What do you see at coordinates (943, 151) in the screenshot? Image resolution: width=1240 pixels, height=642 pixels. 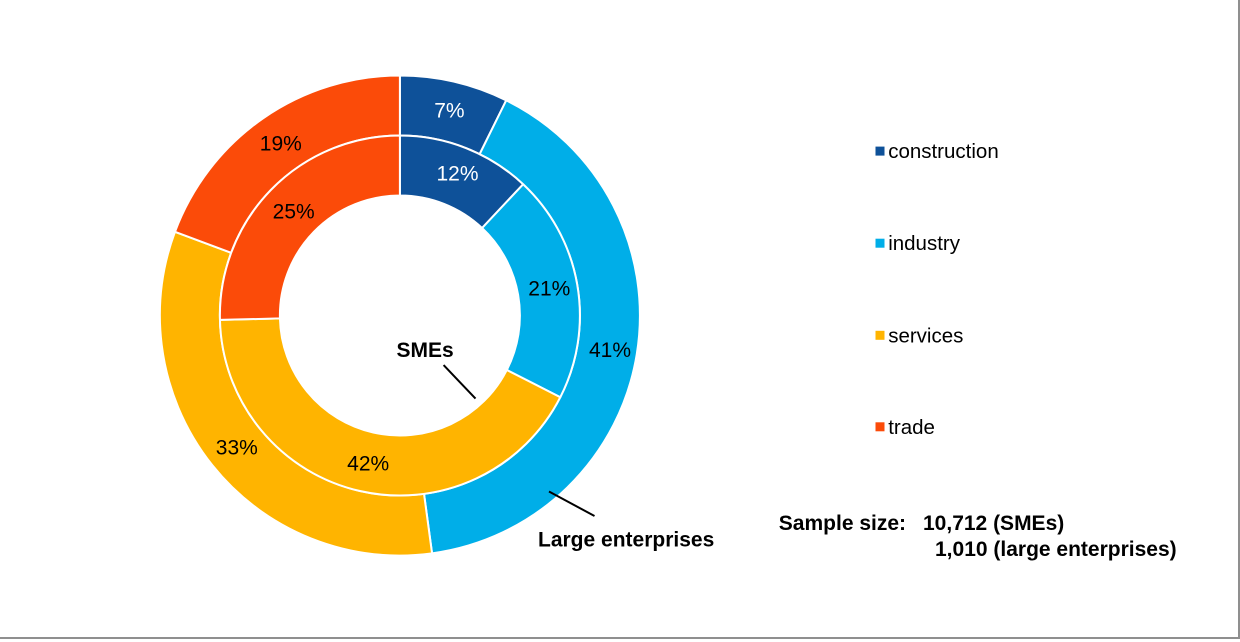 I see `svg-text: construction` at bounding box center [943, 151].